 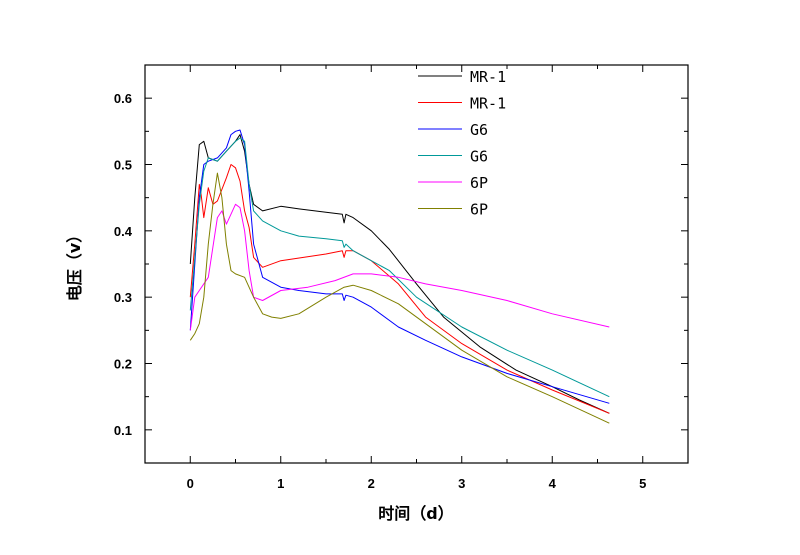 What do you see at coordinates (461, 483) in the screenshot?
I see `x-tick-label-3: 3` at bounding box center [461, 483].